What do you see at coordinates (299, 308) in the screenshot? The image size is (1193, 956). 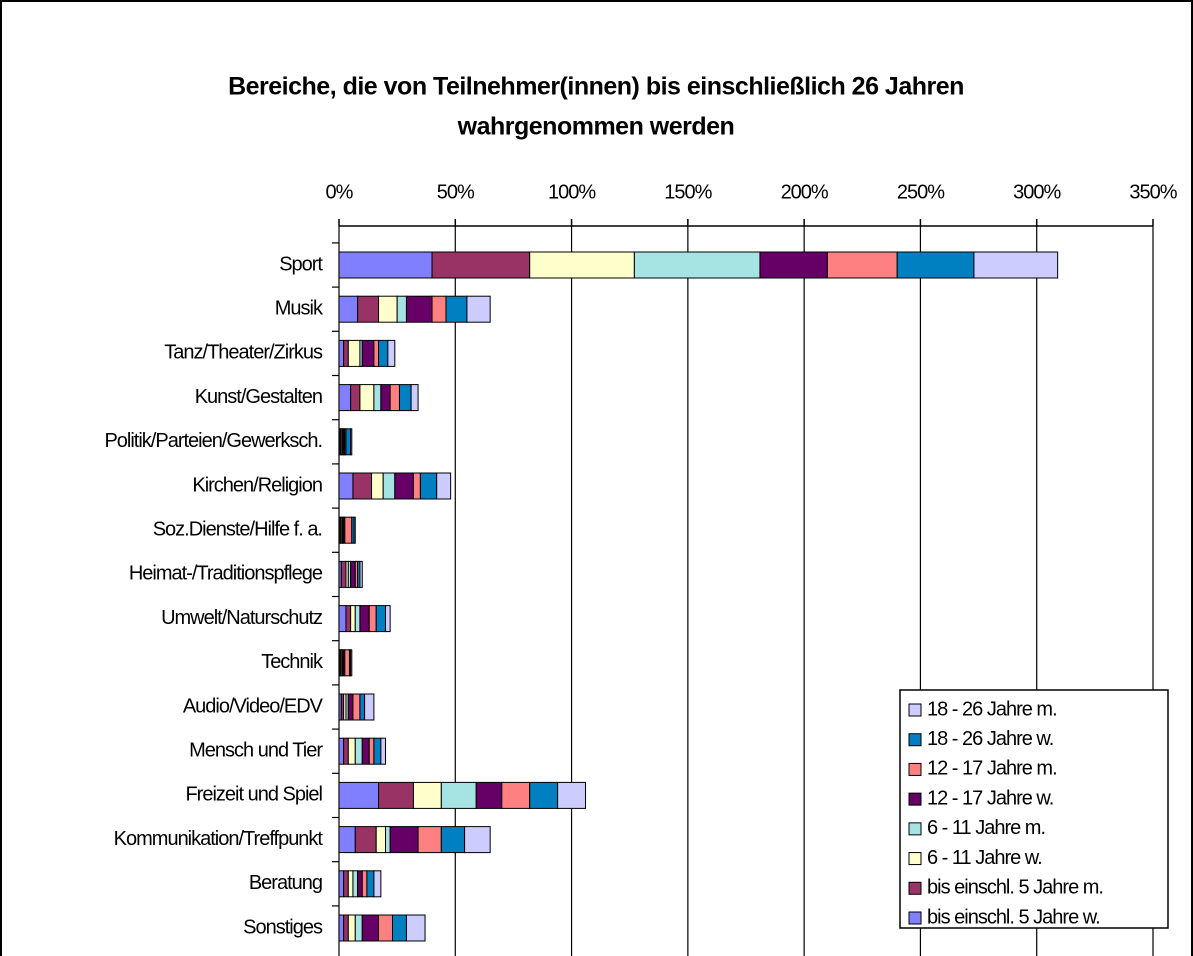 I see `y-tick-label: Musik` at bounding box center [299, 308].